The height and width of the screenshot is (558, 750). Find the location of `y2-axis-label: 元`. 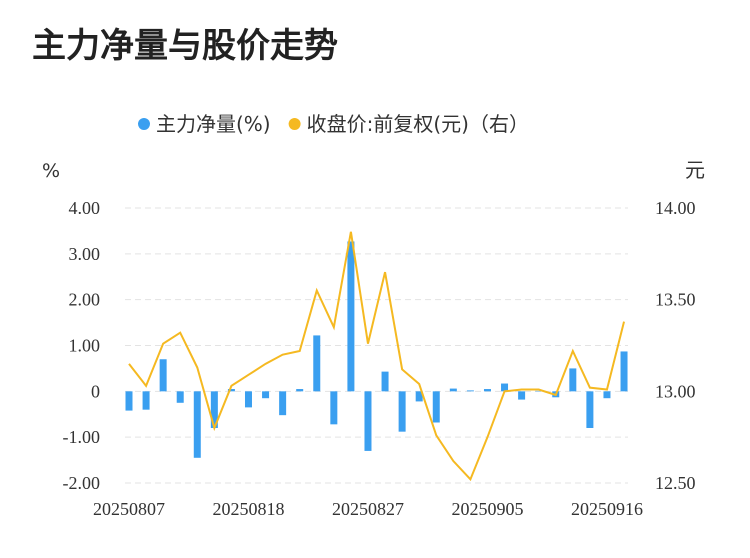

y2-axis-label: 元 is located at coordinates (695, 170).